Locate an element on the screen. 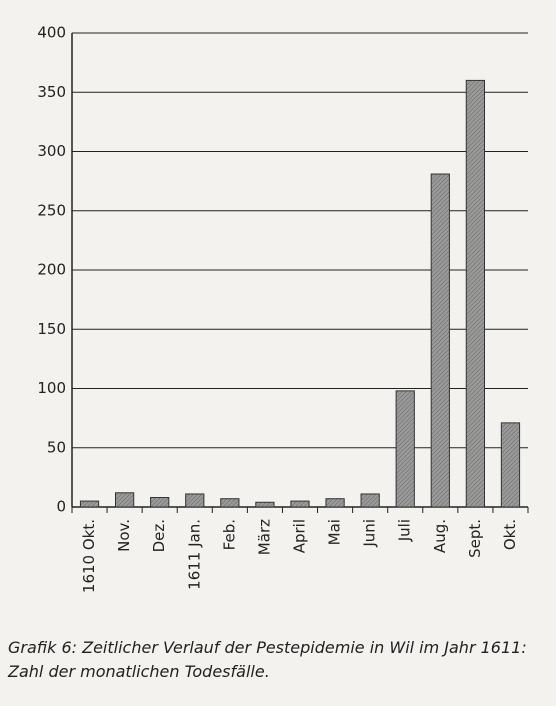 The width and height of the screenshot is (556, 706). x-tick-label: Juni is located at coordinates (370, 533).